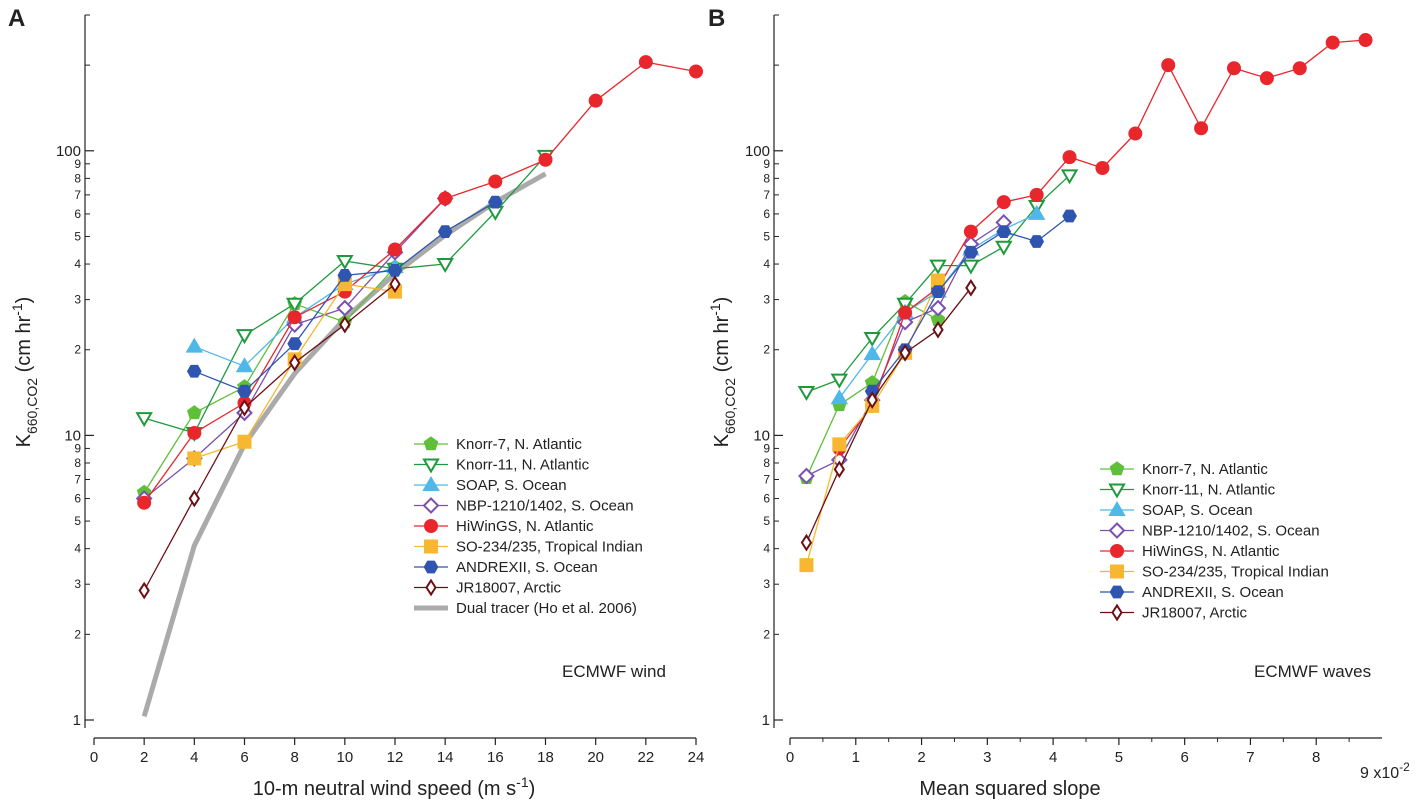  I want to click on panel-b-legend-entry-knorr7: Knorr-7, N. Atlantic, so click(1184, 469).